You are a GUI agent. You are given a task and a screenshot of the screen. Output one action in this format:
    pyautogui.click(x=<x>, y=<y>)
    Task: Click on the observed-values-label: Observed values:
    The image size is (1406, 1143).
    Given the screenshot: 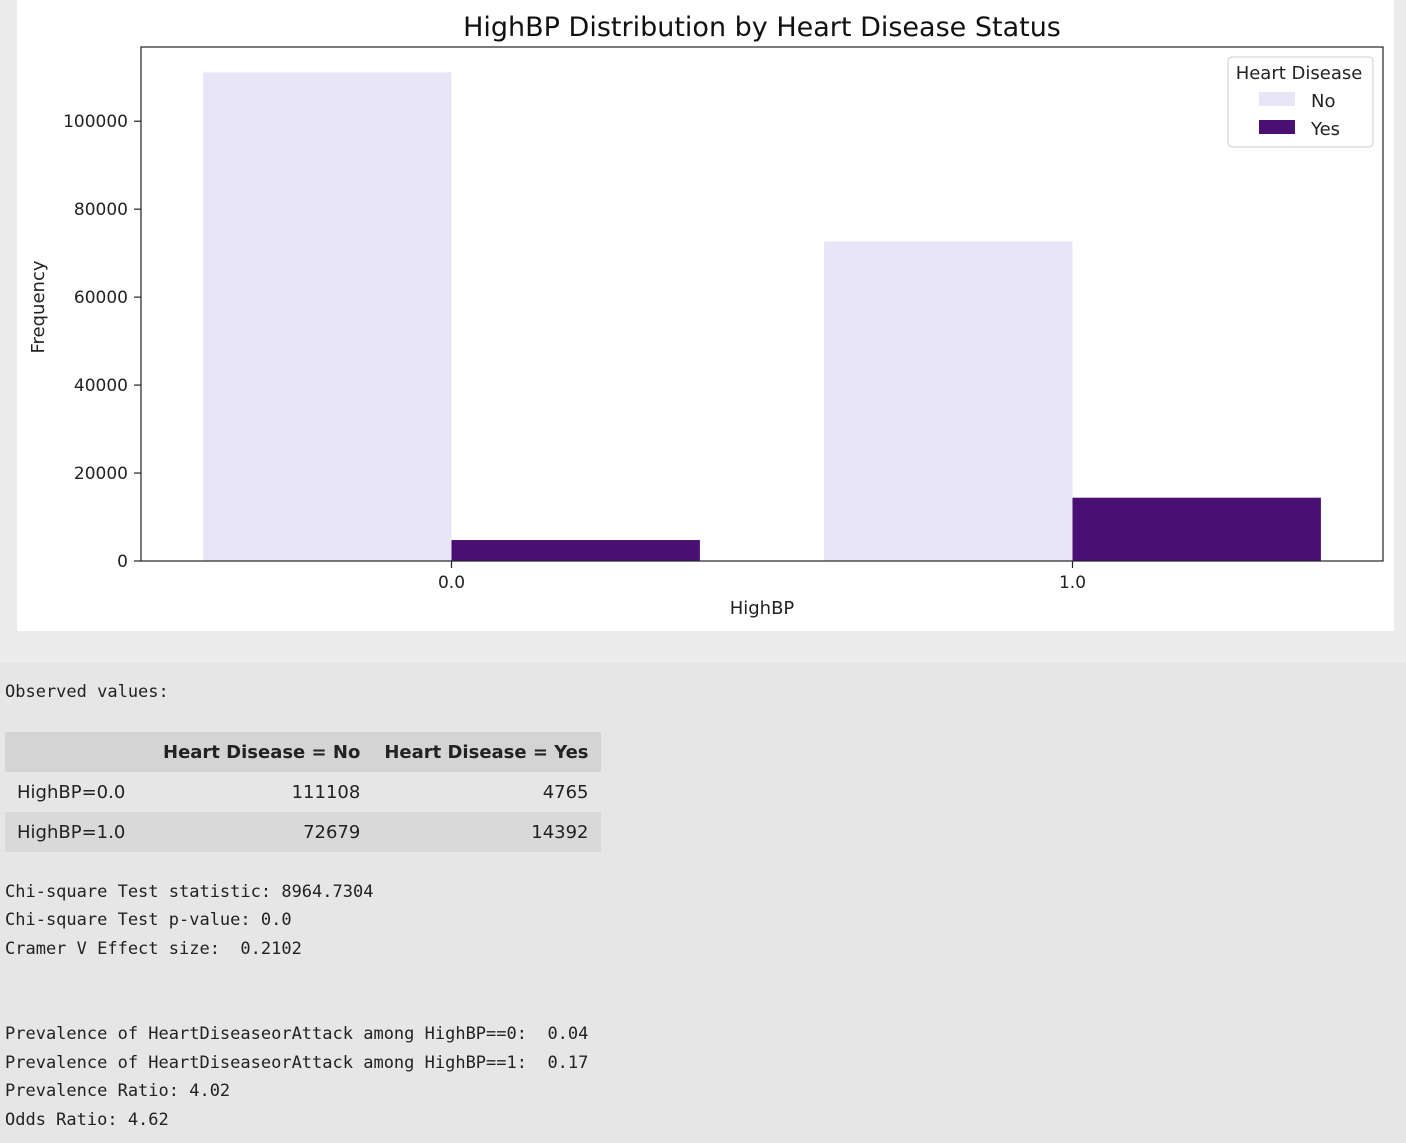 What is the action you would take?
    pyautogui.click(x=87, y=692)
    